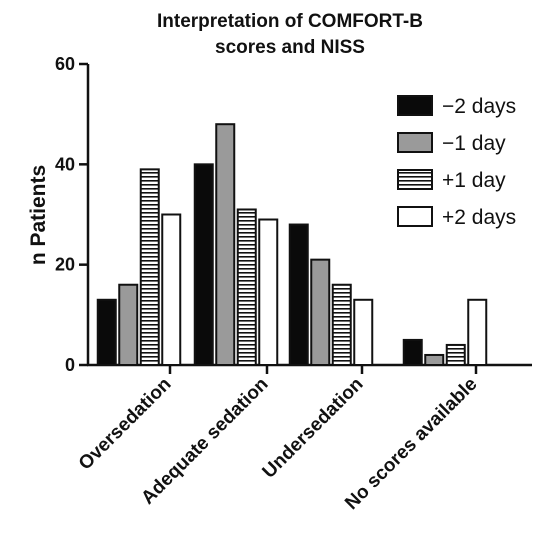  What do you see at coordinates (479, 217) in the screenshot?
I see `legend-label: +2 days` at bounding box center [479, 217].